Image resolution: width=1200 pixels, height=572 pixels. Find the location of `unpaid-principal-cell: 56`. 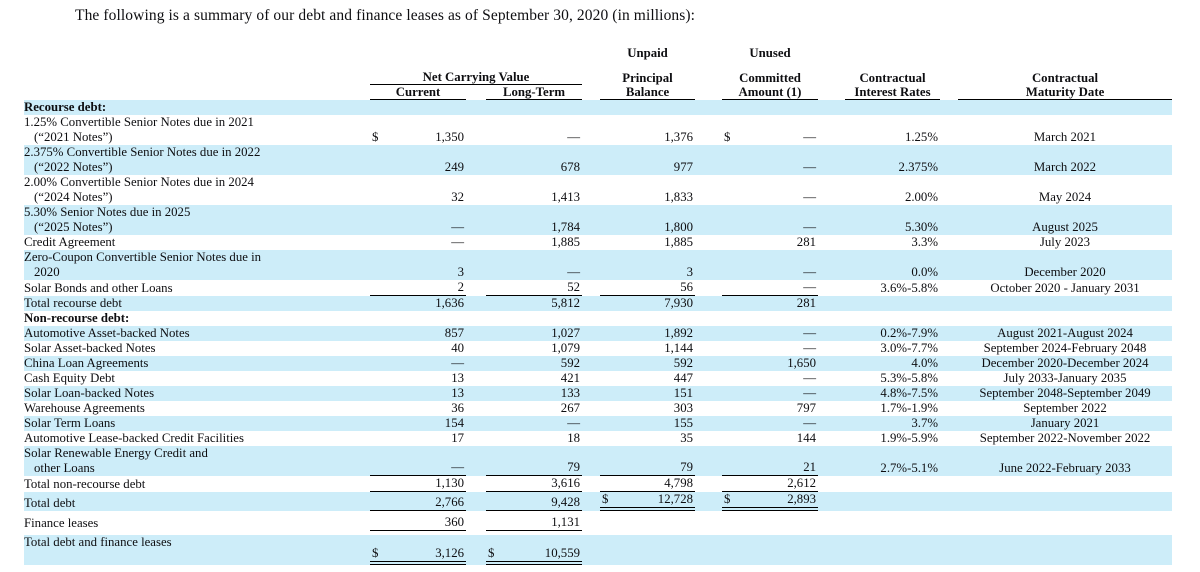

unpaid-principal-cell: 56 is located at coordinates (647, 288).